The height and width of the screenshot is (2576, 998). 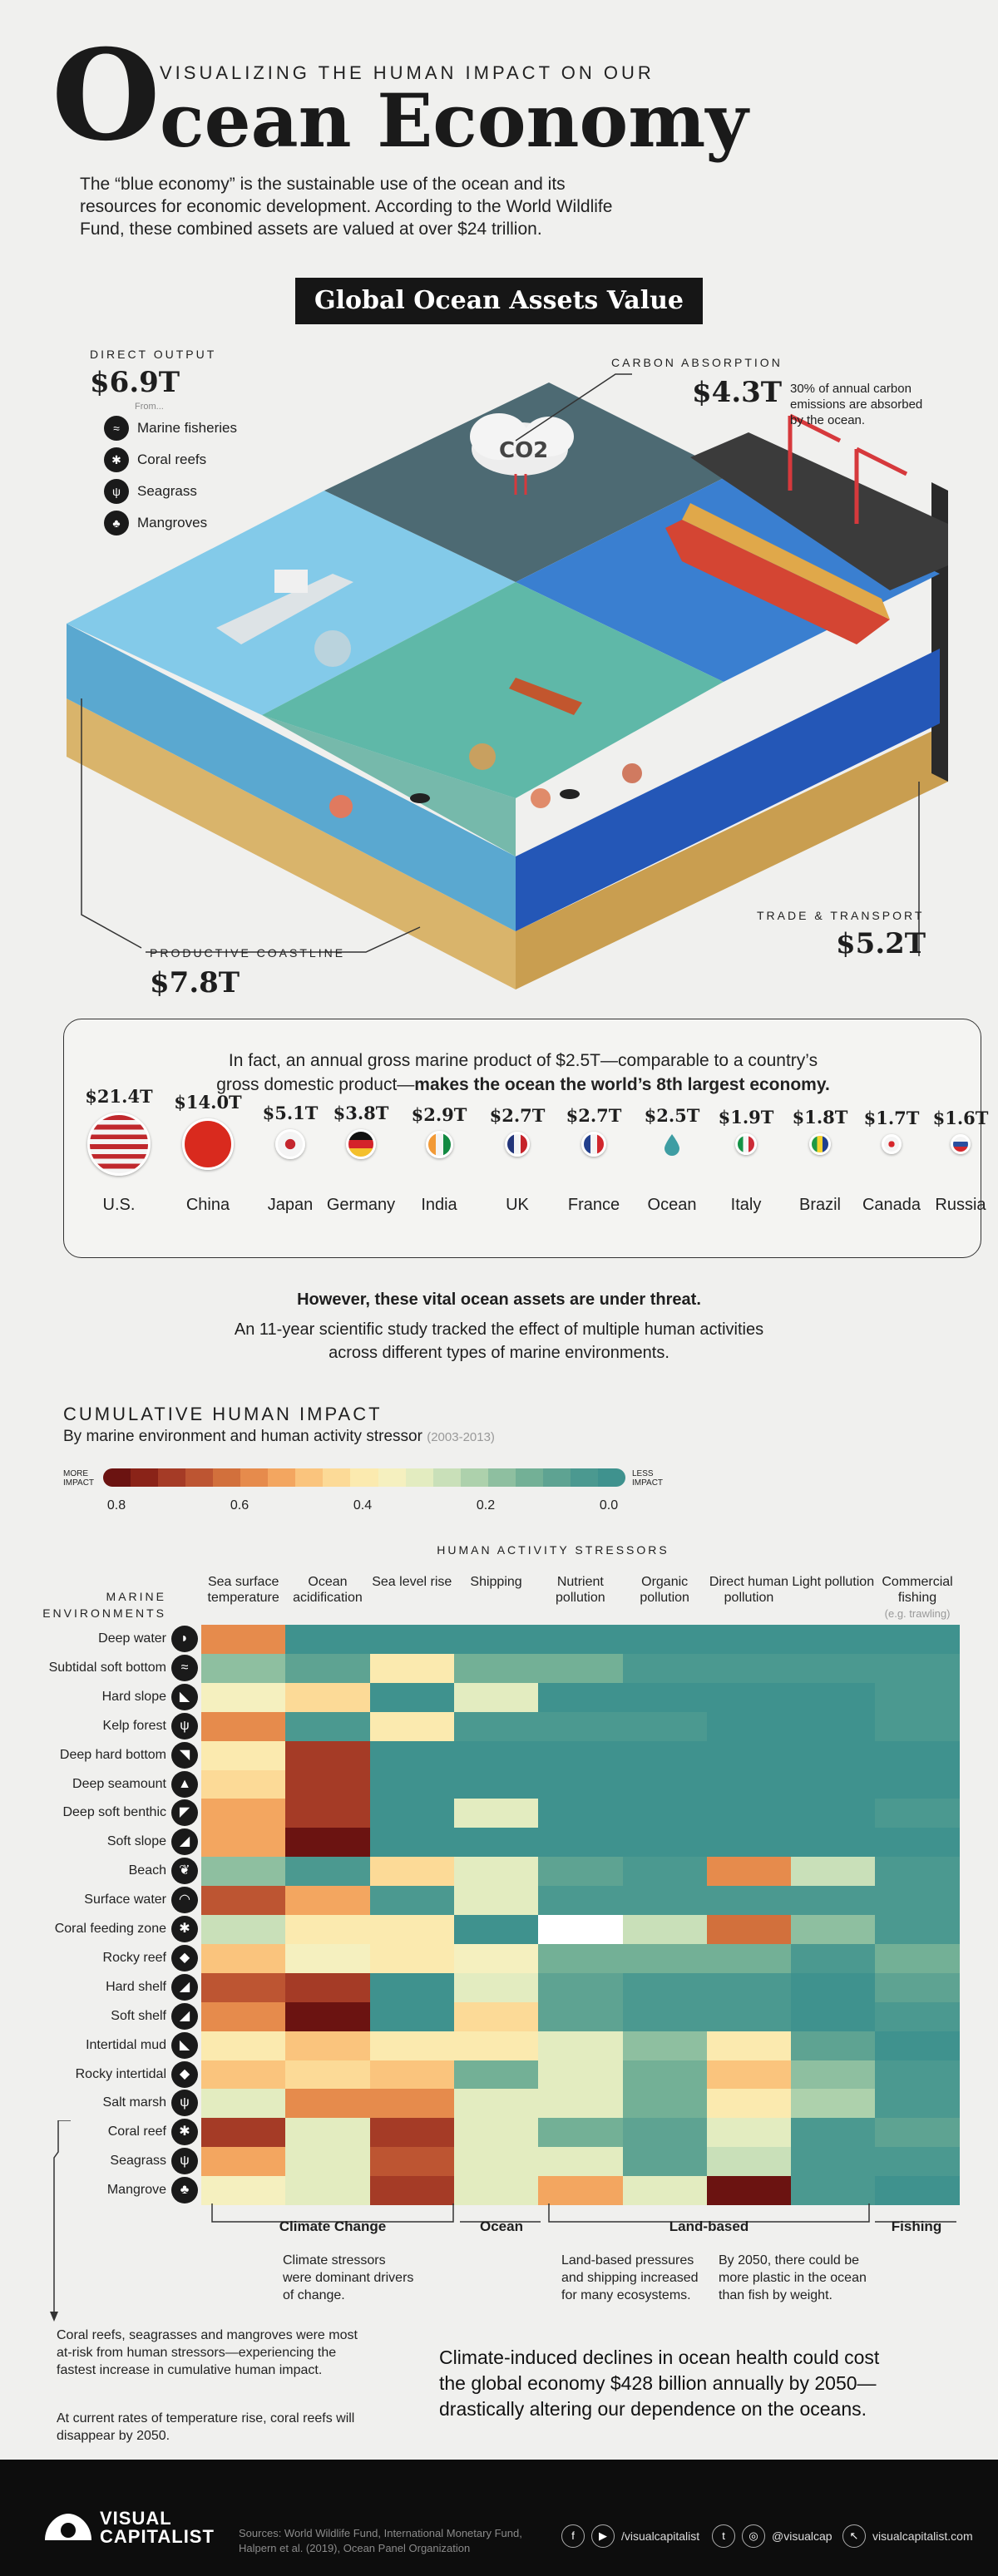 What do you see at coordinates (240, 1505) in the screenshot?
I see `legend-tick: 0.6` at bounding box center [240, 1505].